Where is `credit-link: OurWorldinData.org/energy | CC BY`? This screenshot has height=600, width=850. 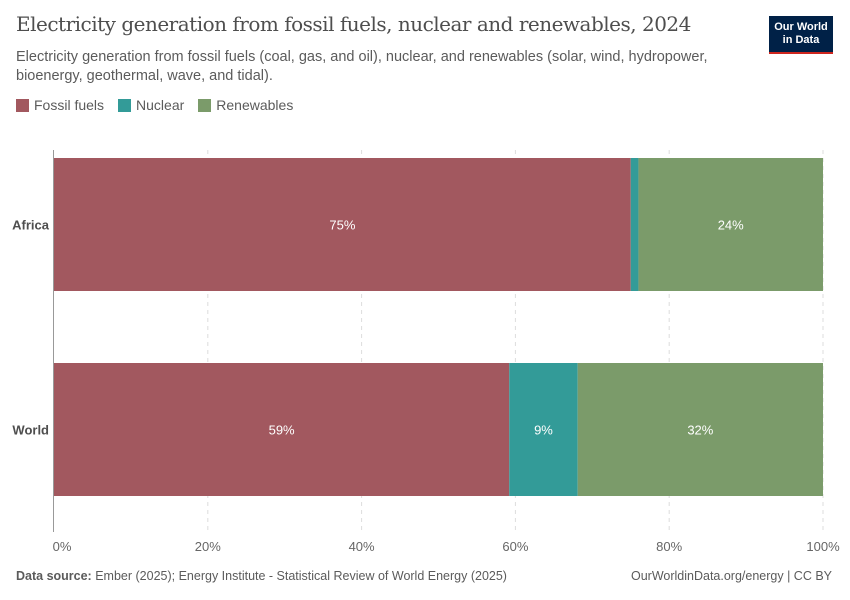
credit-link: OurWorldinData.org/energy | CC BY is located at coordinates (731, 576).